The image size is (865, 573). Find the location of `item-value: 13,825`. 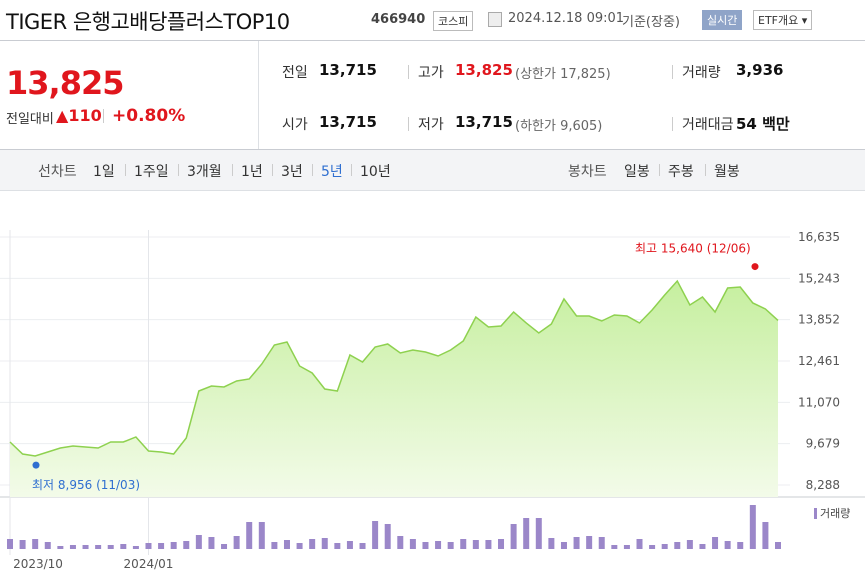

item-value: 13,825 is located at coordinates (484, 70).